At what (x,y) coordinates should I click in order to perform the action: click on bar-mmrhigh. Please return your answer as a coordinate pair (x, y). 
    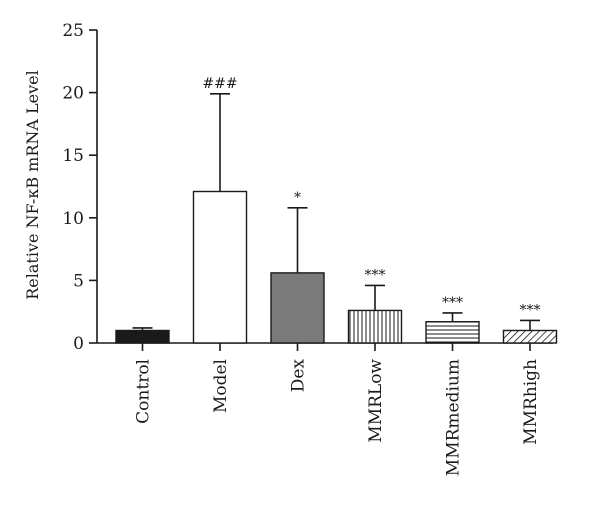
    Looking at the image, I should click on (530, 336).